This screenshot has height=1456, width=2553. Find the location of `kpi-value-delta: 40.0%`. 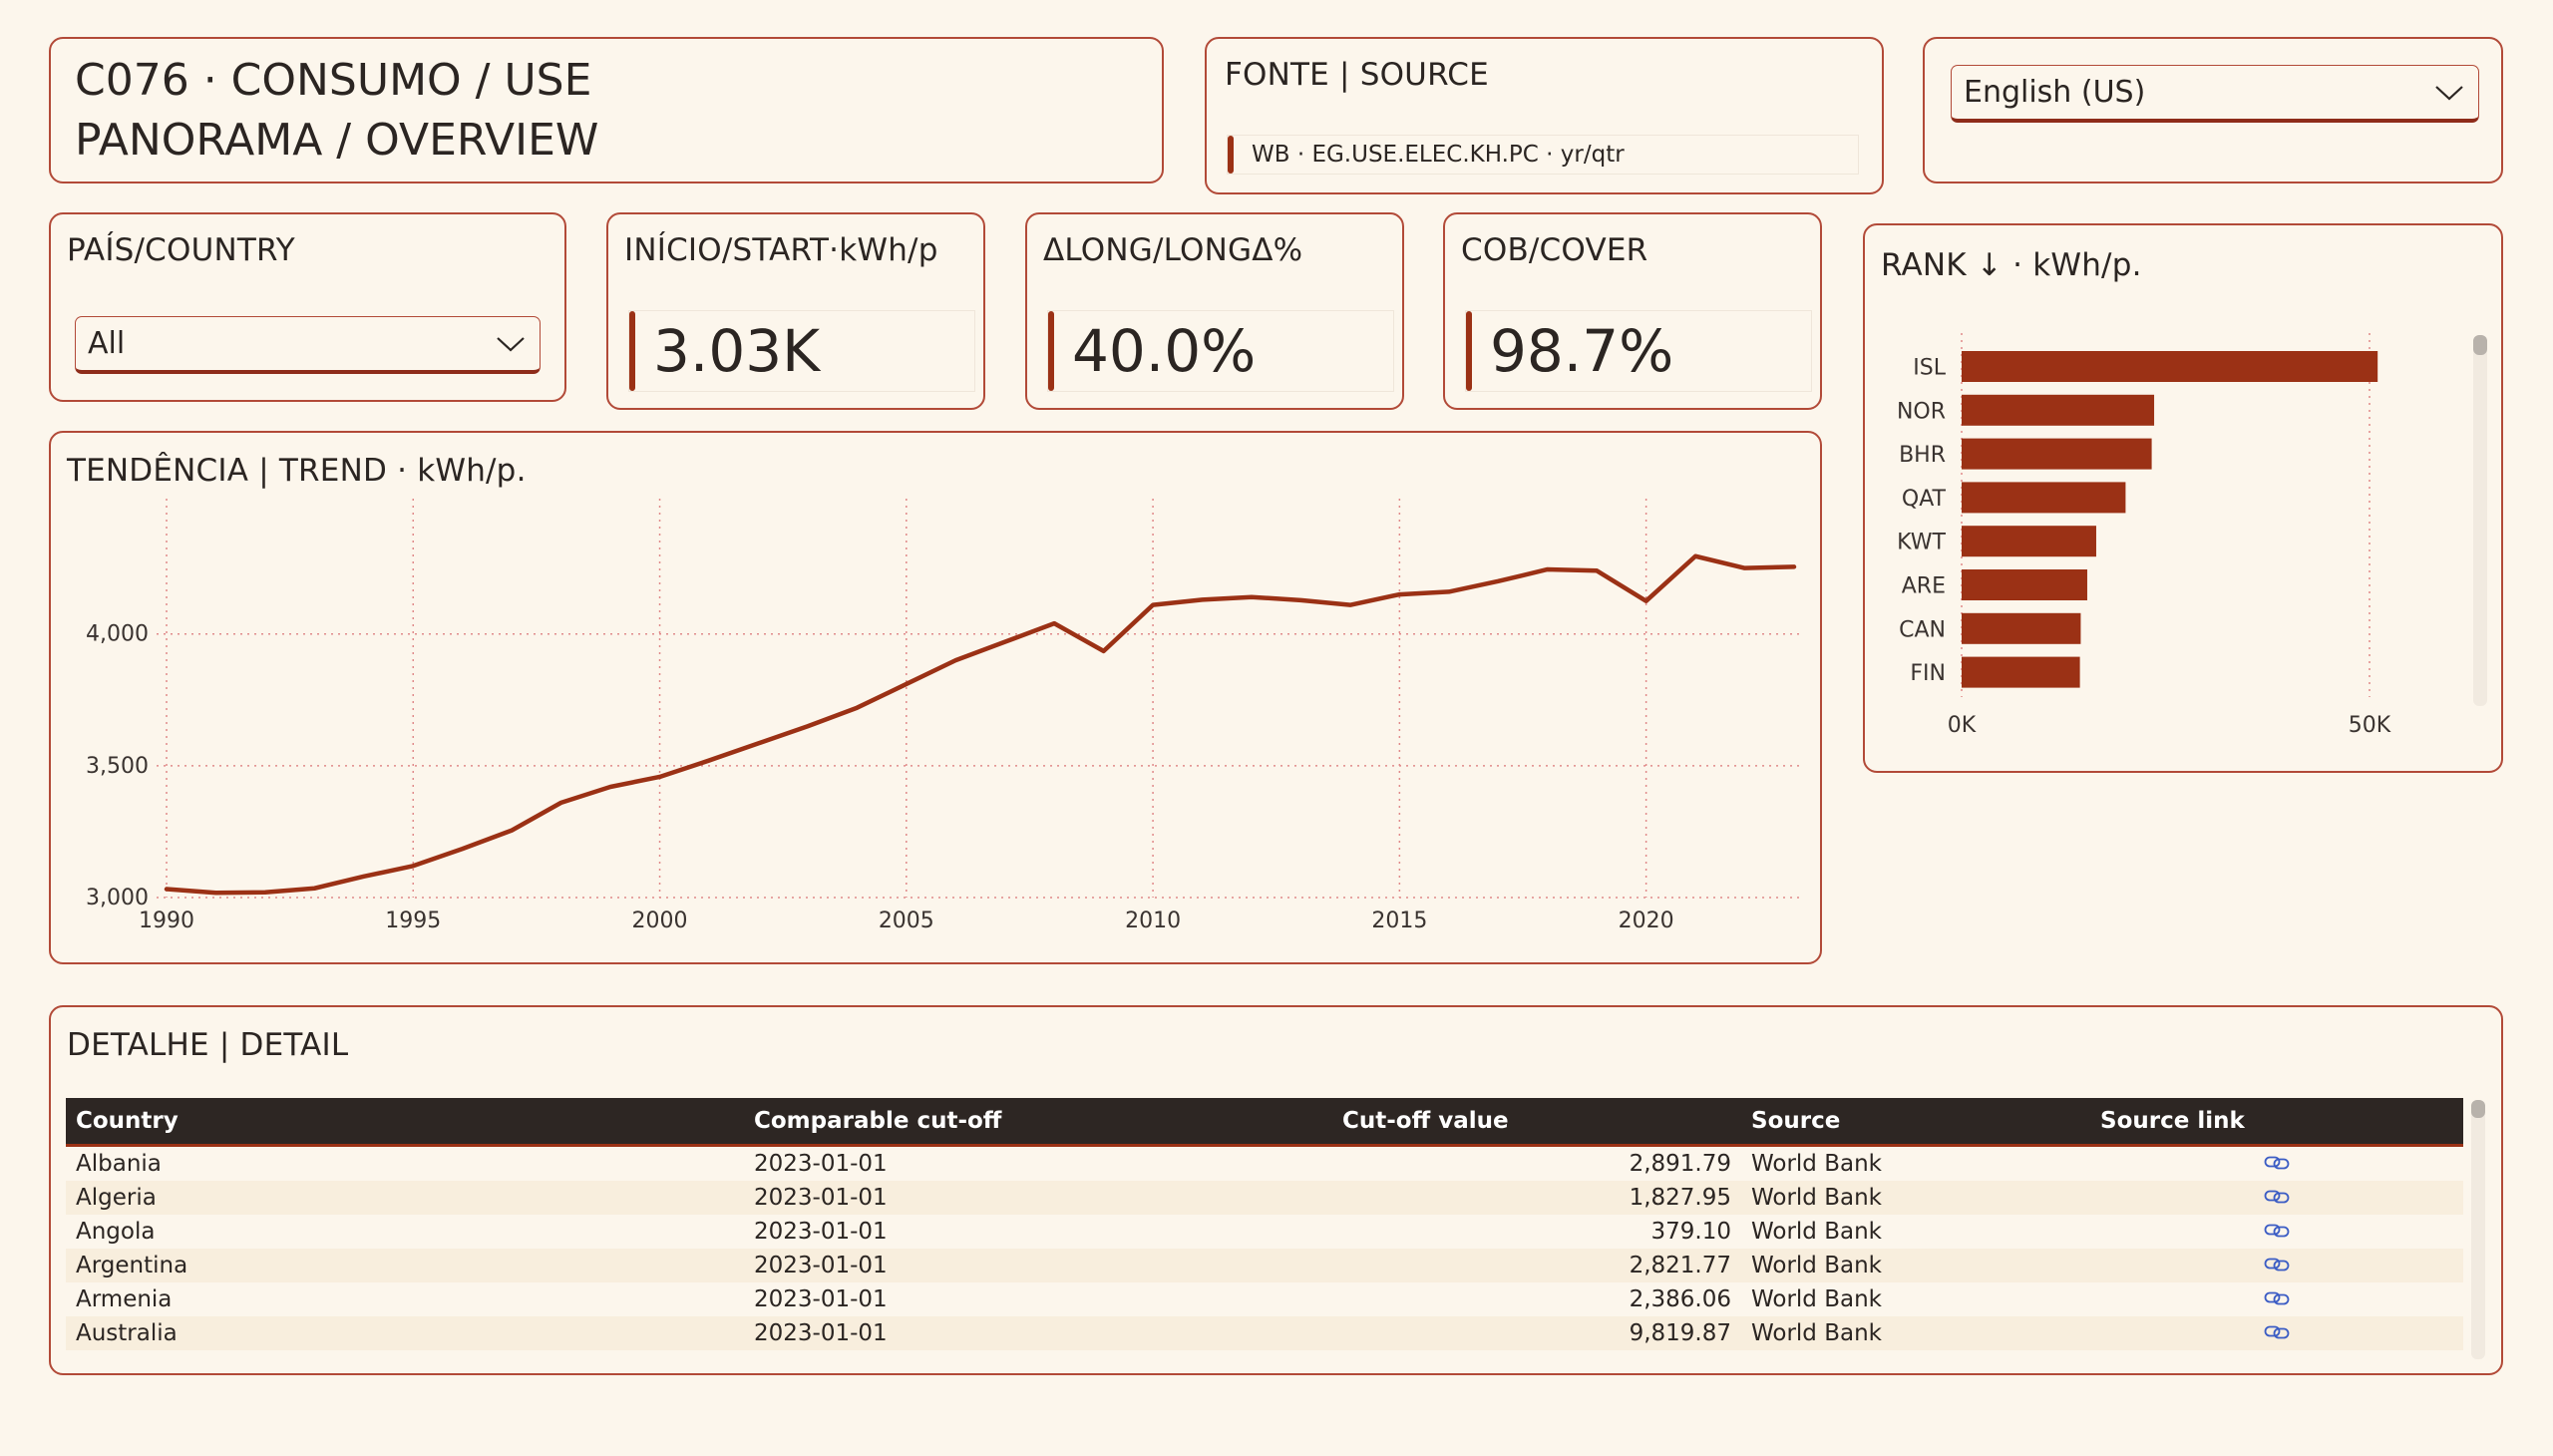

kpi-value-delta: 40.0% is located at coordinates (1164, 351).